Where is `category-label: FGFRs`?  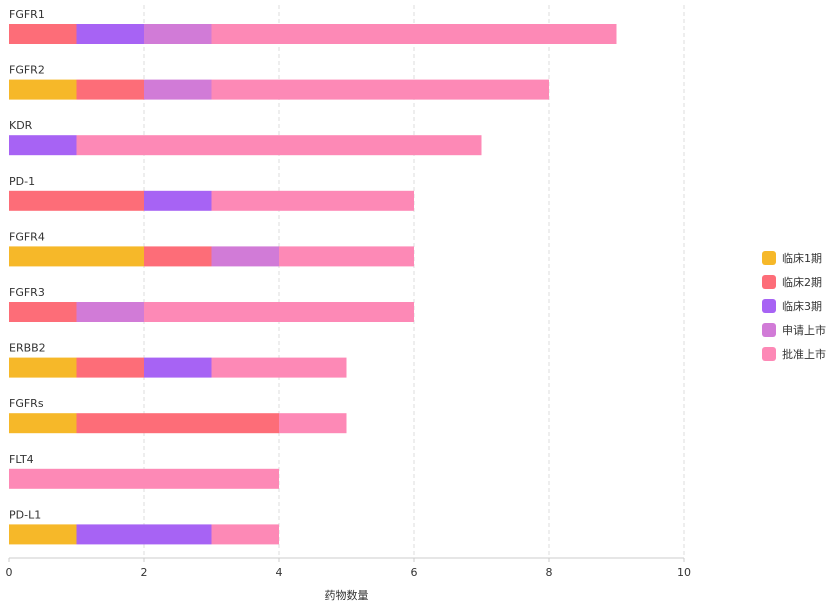
category-label: FGFRs is located at coordinates (26, 403).